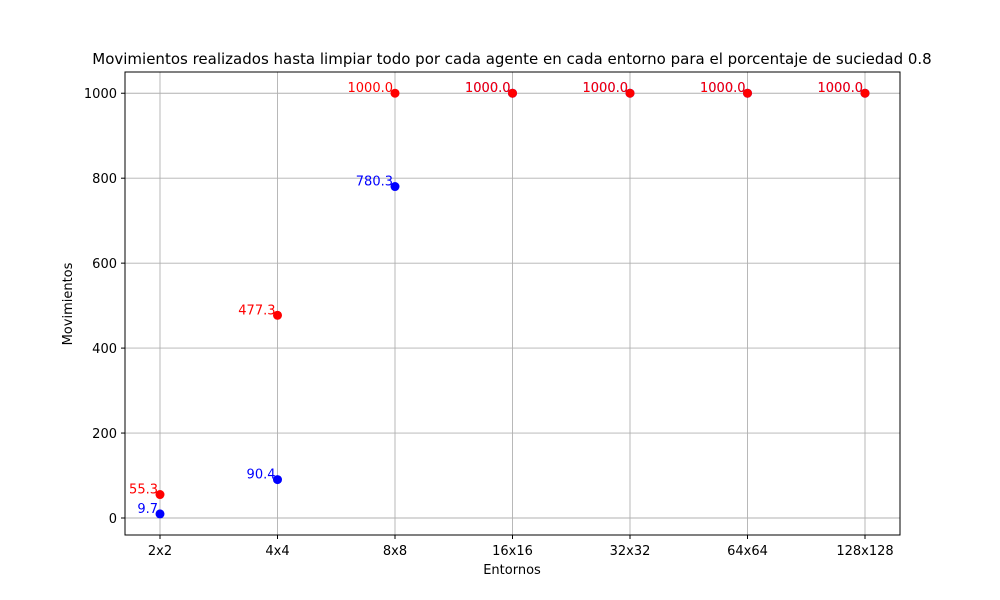  I want to click on x-axis-ticks: 2x2 4x4 8x8 16x16 32x32 64x64 128x128, so click(521, 547).